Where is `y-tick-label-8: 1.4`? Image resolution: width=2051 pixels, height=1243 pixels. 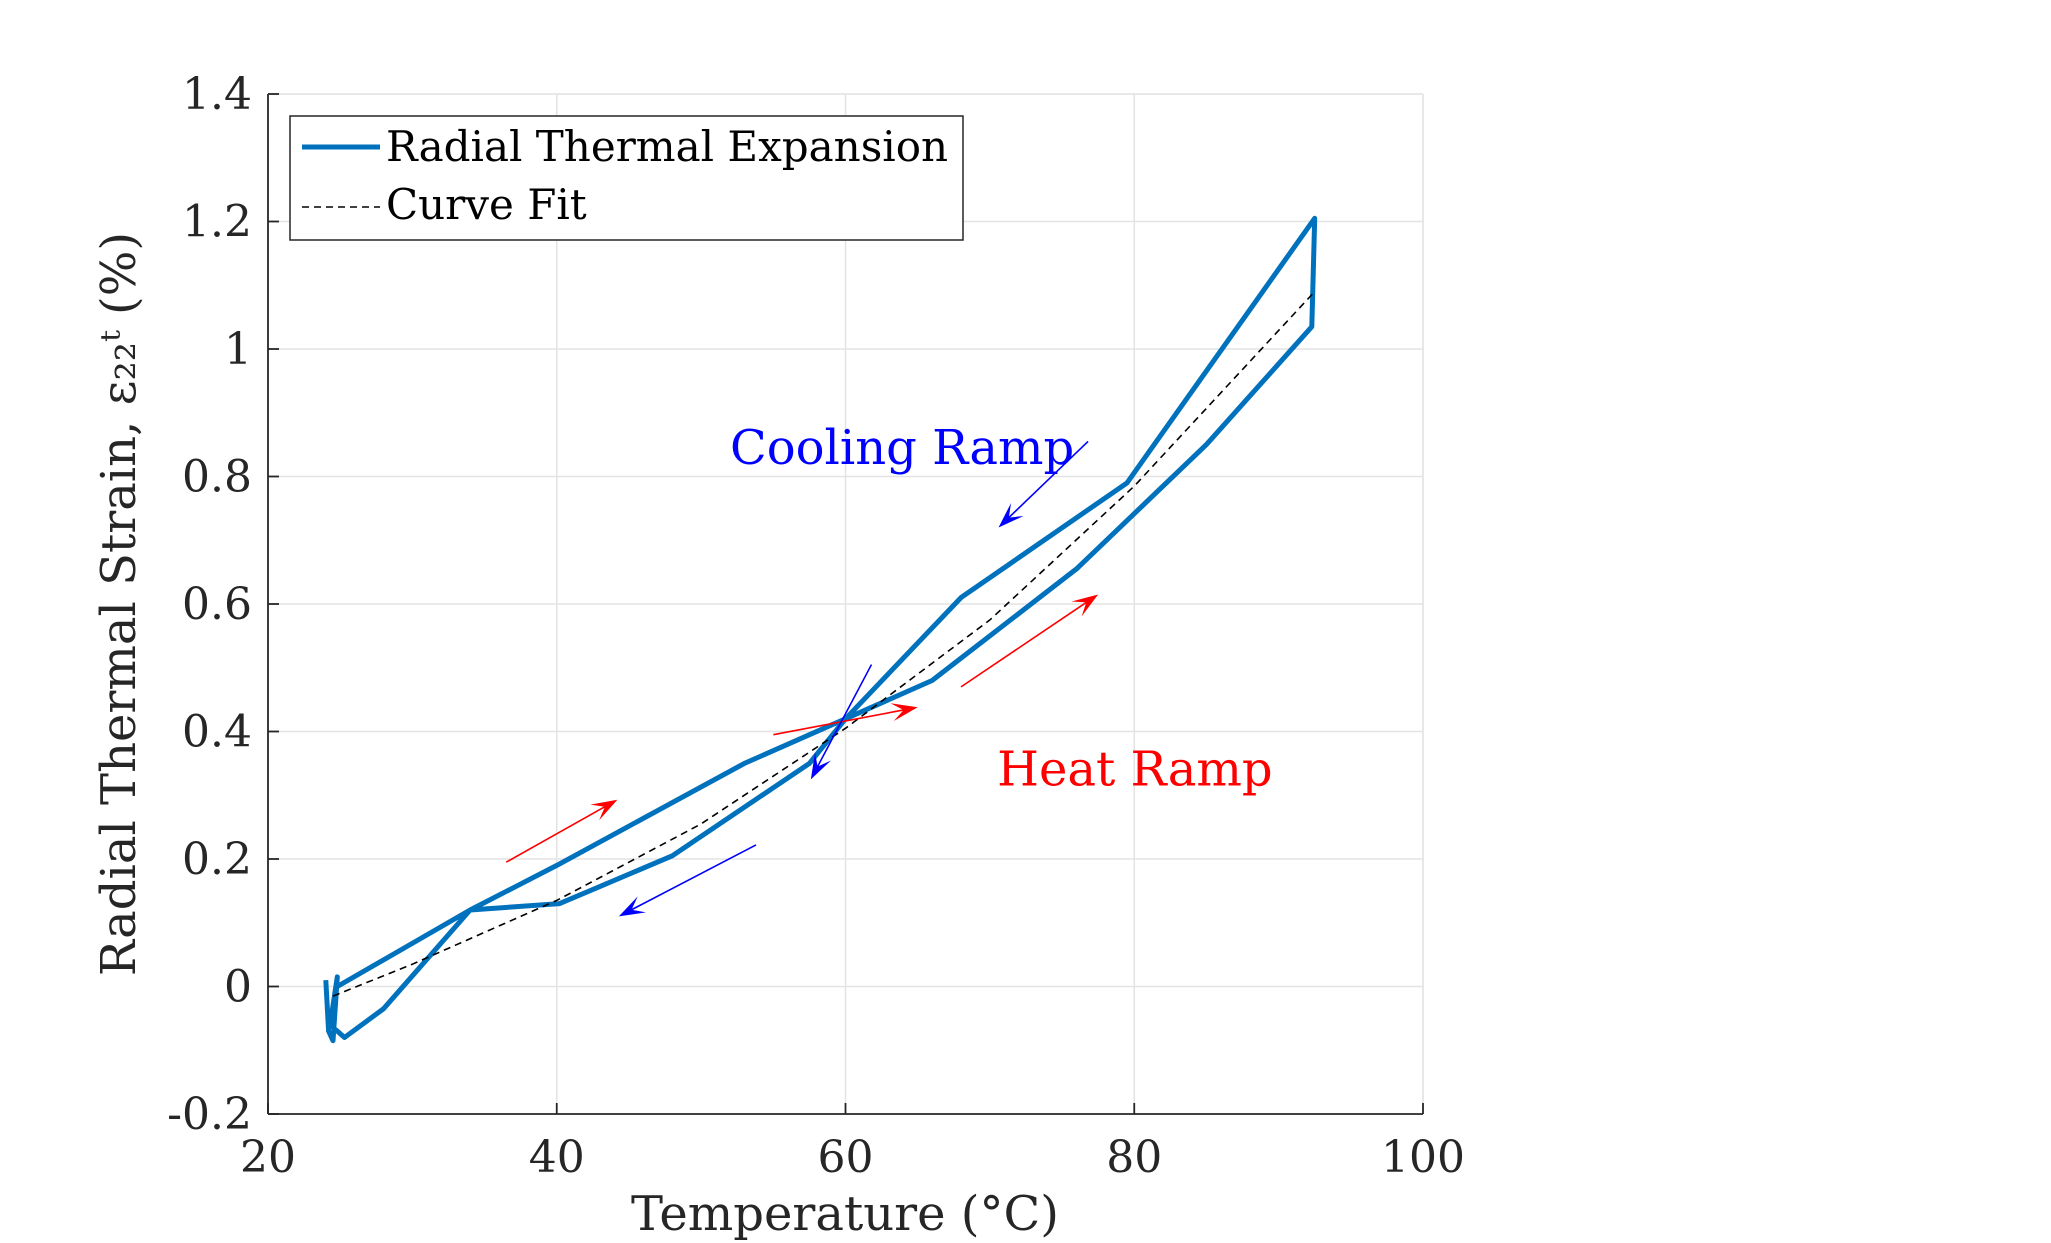
y-tick-label-8: 1.4 is located at coordinates (217, 94).